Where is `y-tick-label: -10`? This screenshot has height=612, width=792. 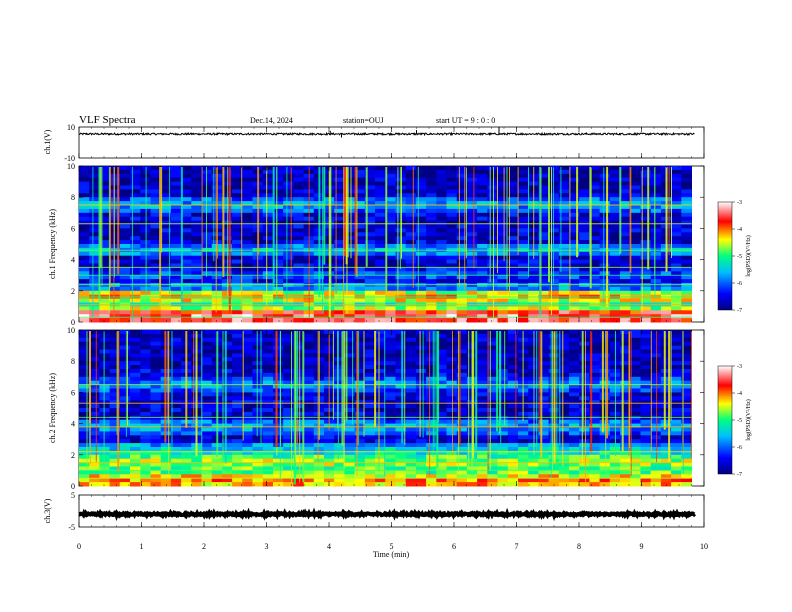
y-tick-label: -10 is located at coordinates (69, 158).